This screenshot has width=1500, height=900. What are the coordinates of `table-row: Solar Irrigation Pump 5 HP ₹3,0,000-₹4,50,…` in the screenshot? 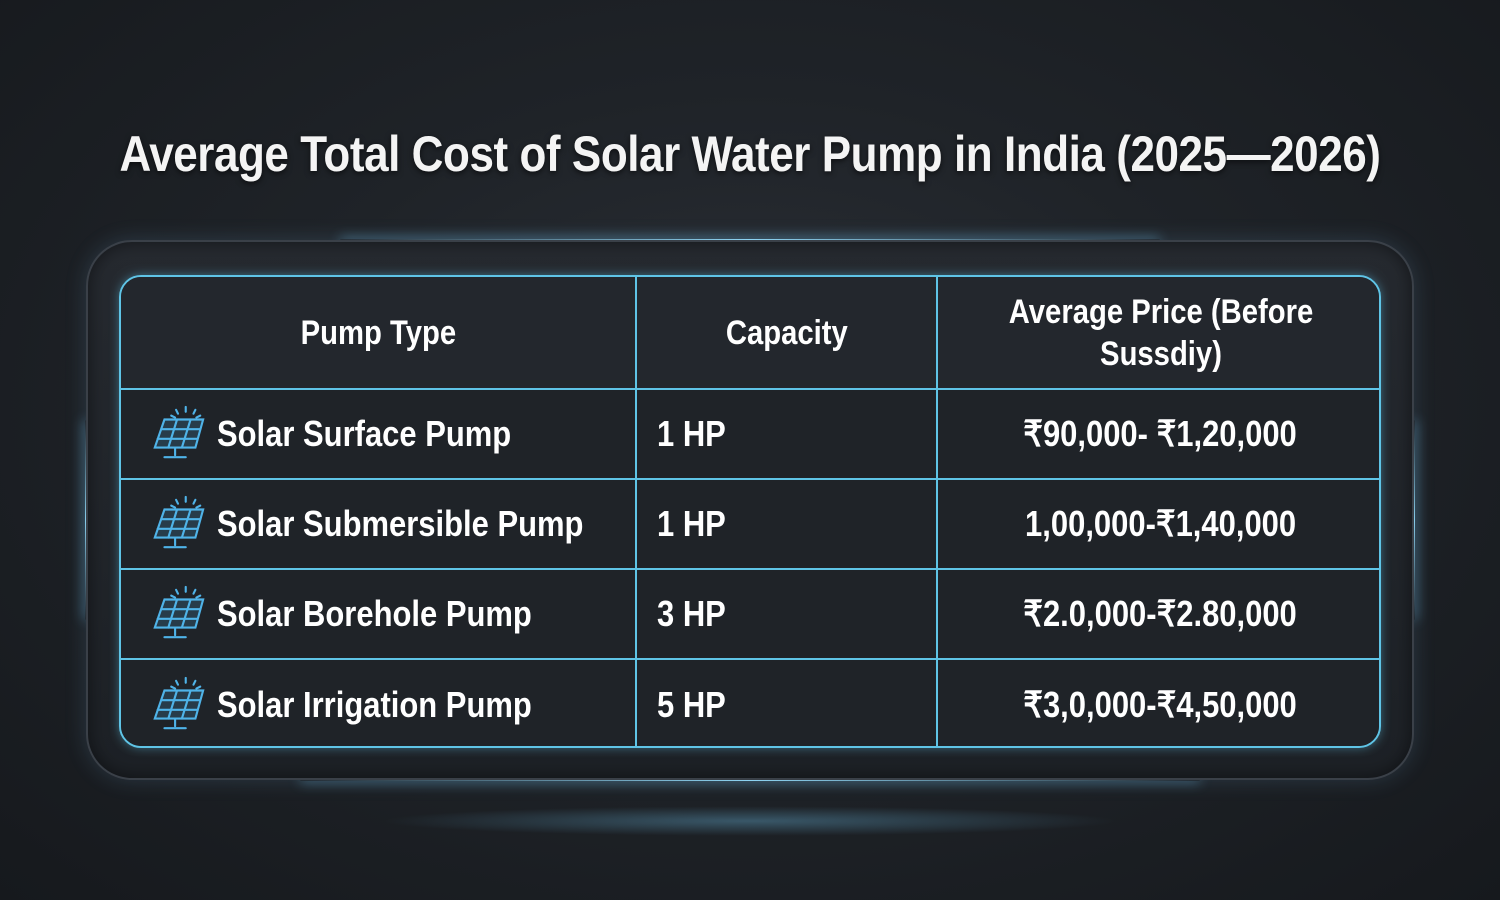 It's located at (750, 702).